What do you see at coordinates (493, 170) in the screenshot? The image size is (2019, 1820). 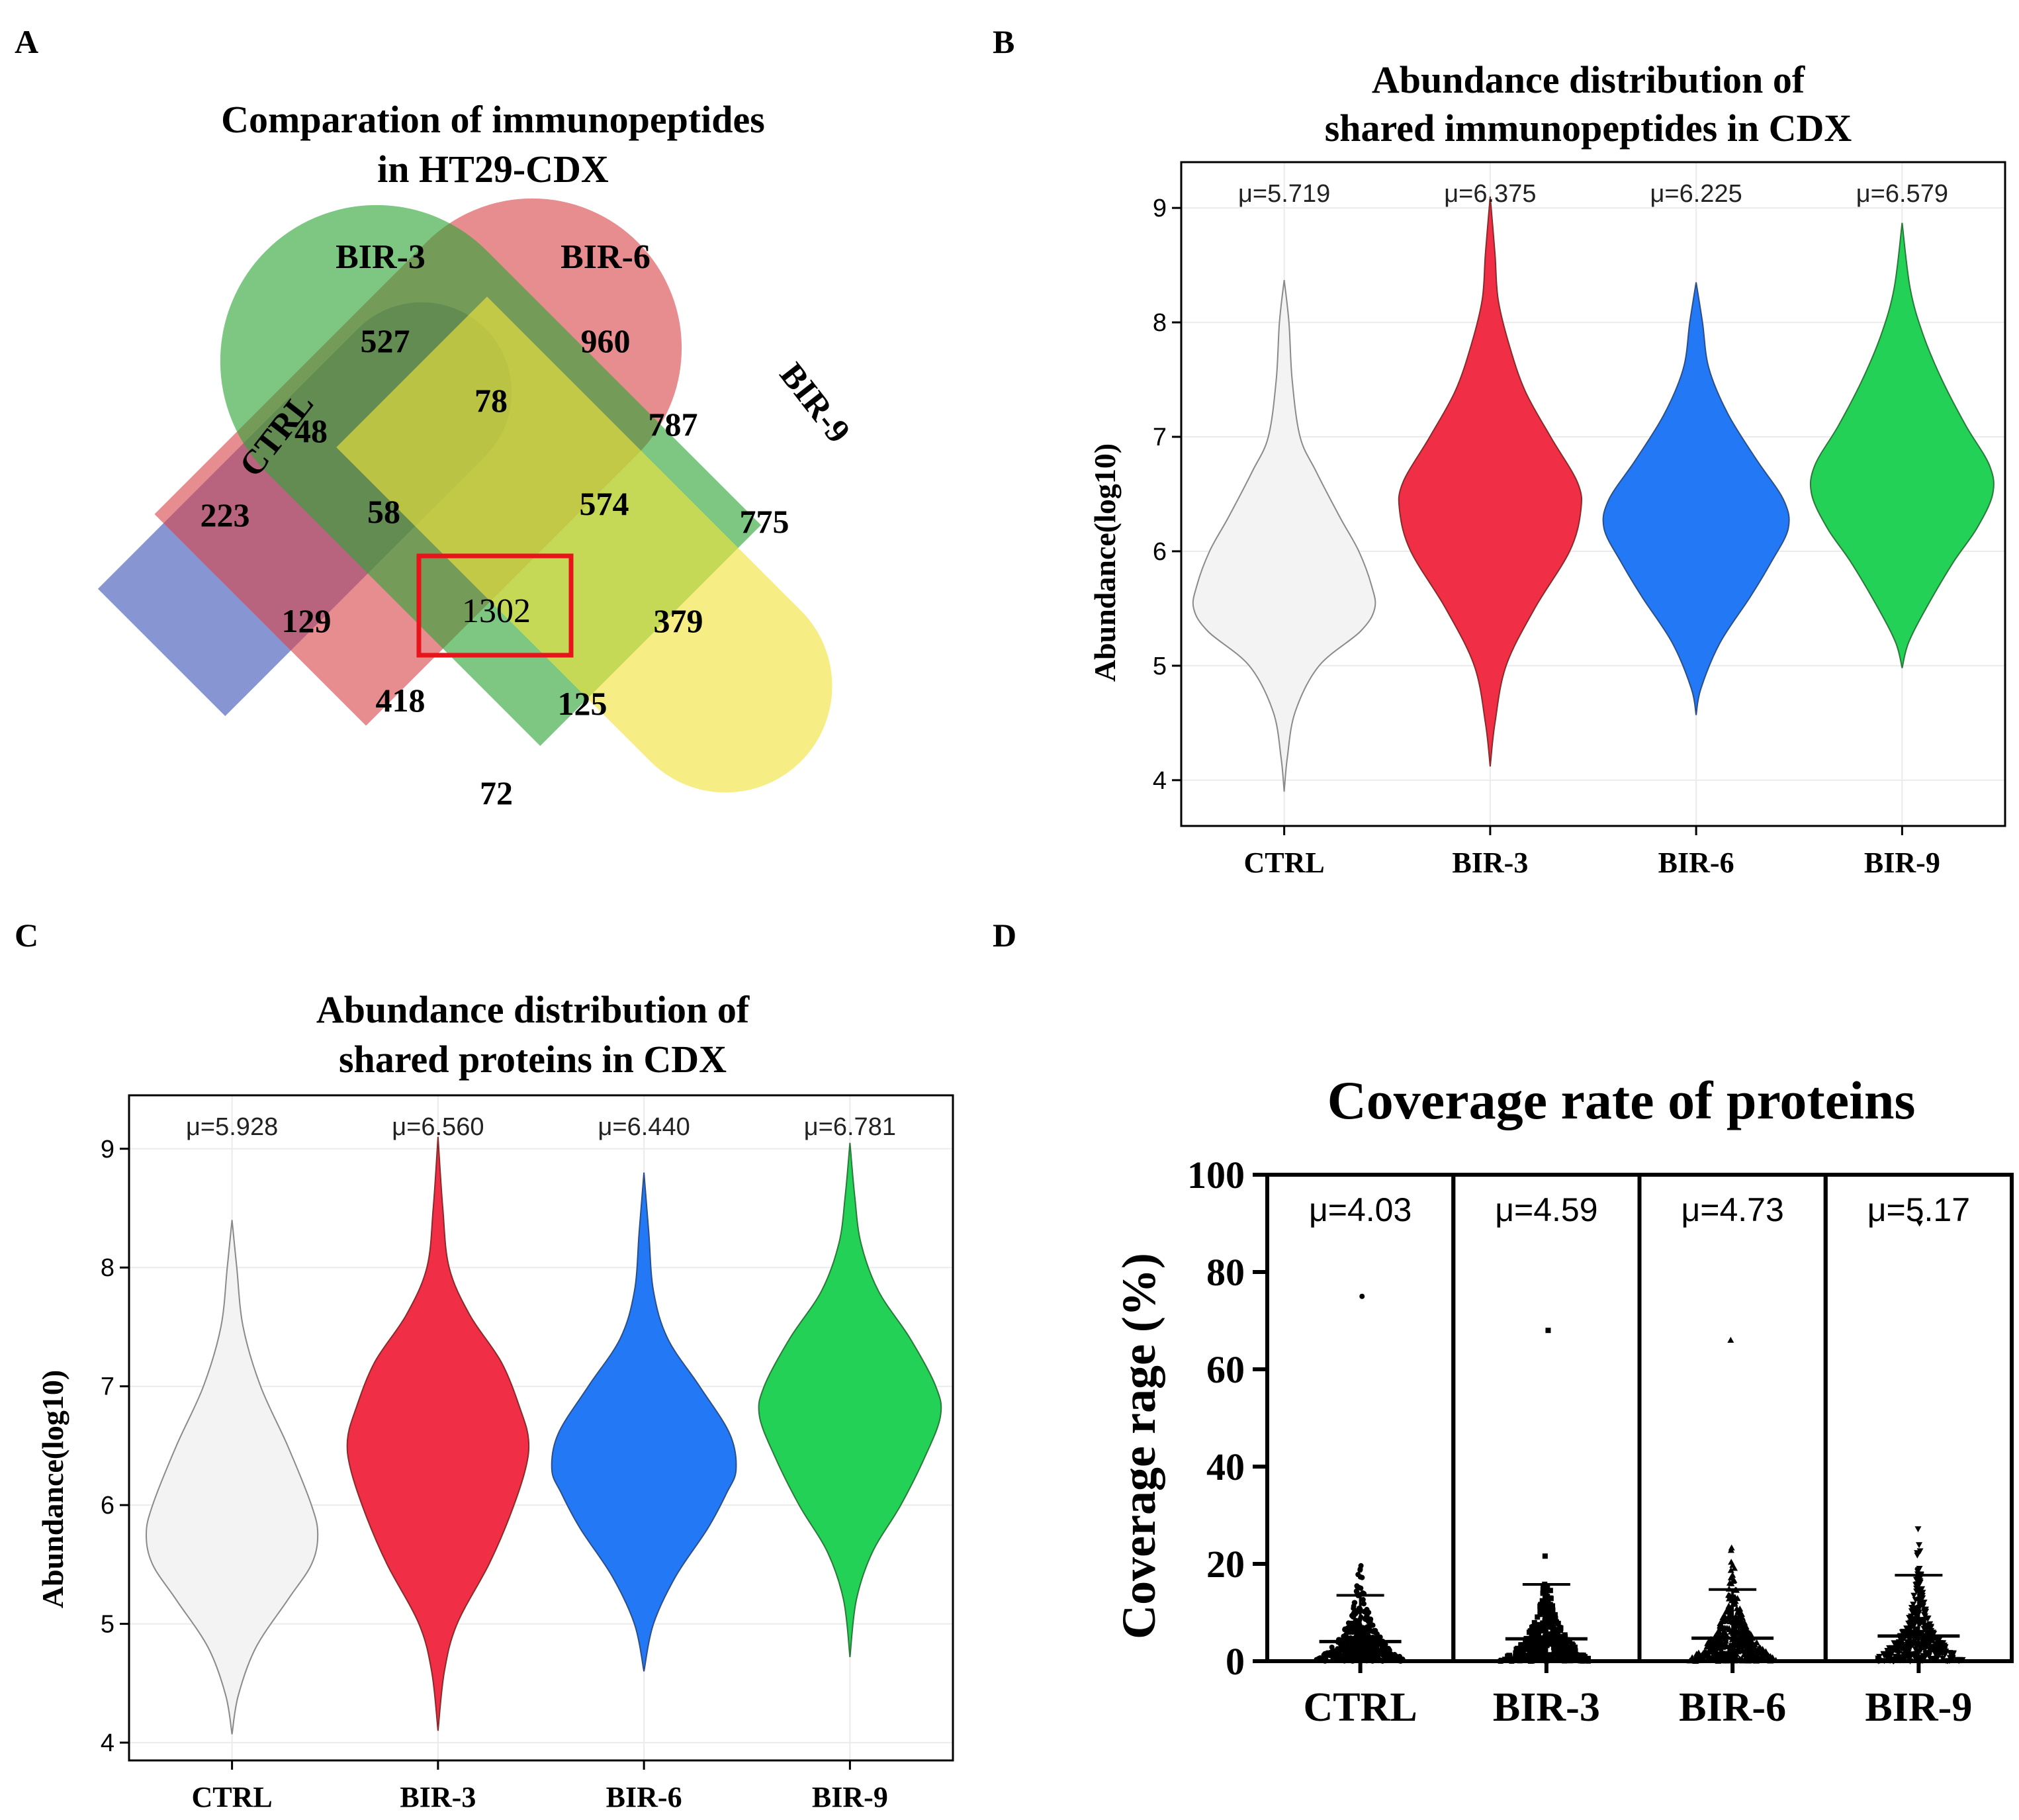 I see `venn-title-line2: in HT29-CDX` at bounding box center [493, 170].